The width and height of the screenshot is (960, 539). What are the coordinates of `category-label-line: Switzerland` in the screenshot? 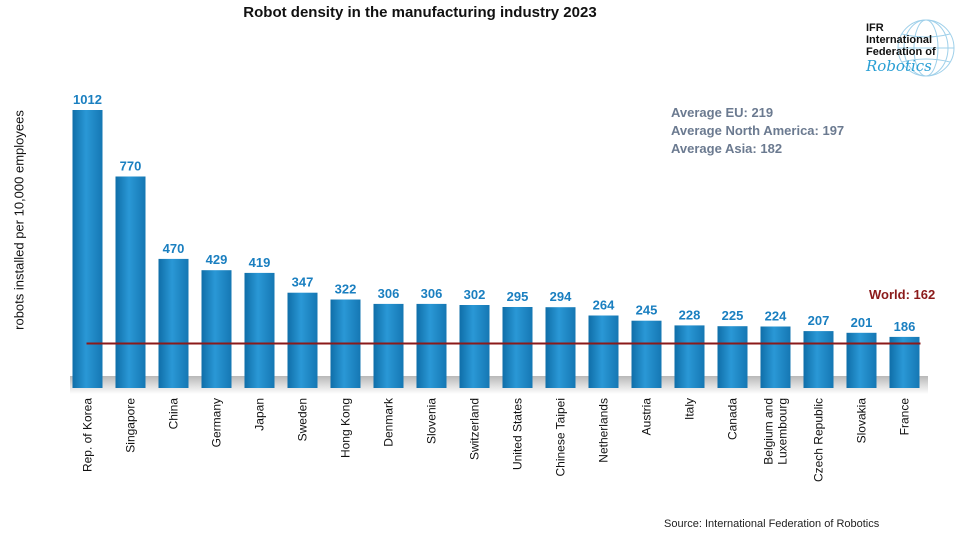 It's located at (475, 429).